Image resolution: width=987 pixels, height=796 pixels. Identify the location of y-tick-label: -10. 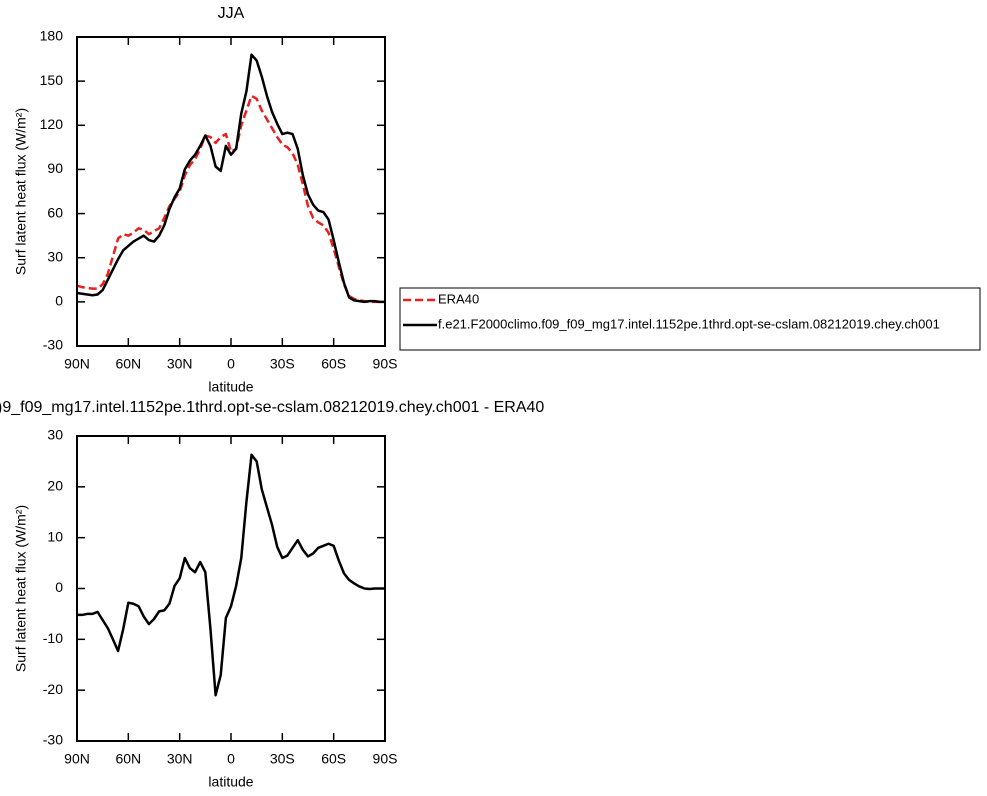
(53, 638).